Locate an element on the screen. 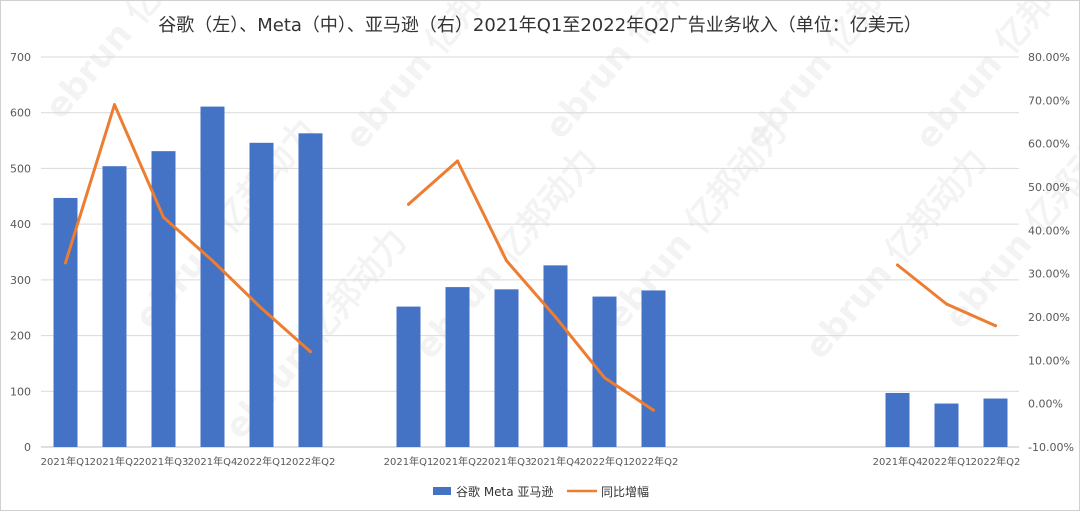 The width and height of the screenshot is (1080, 511). category-label-g1-2: 2021年Q3 is located at coordinates (507, 461).